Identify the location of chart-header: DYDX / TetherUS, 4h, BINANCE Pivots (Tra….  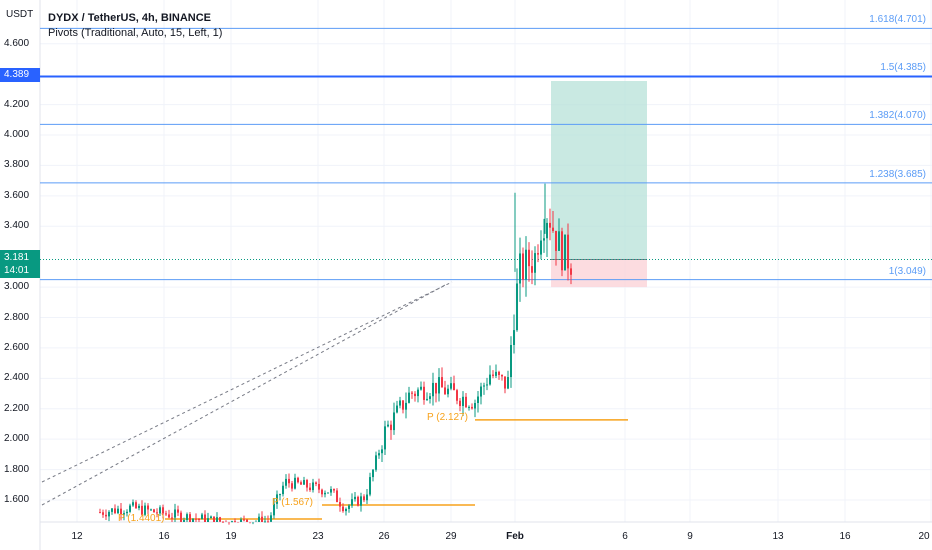
(135, 26).